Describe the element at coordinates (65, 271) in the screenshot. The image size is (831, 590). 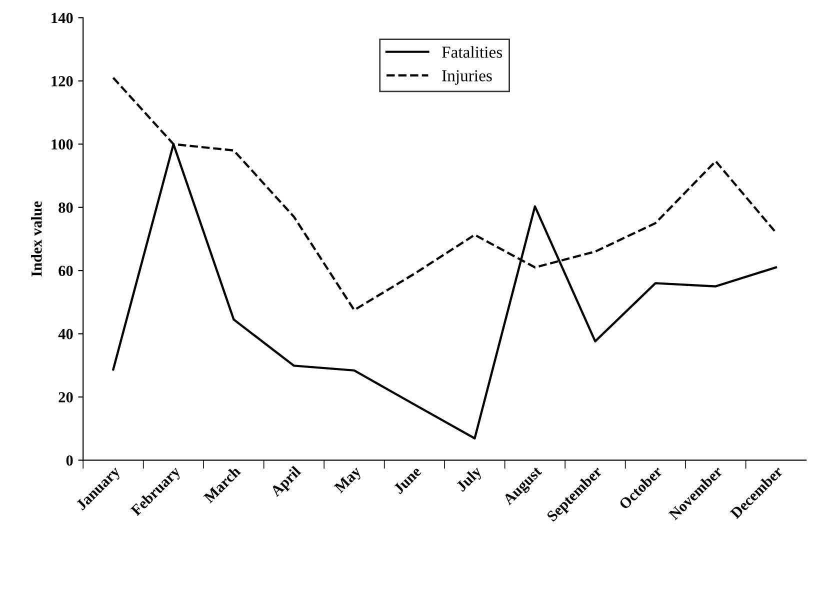
I see `y-tick-label: 60` at that location.